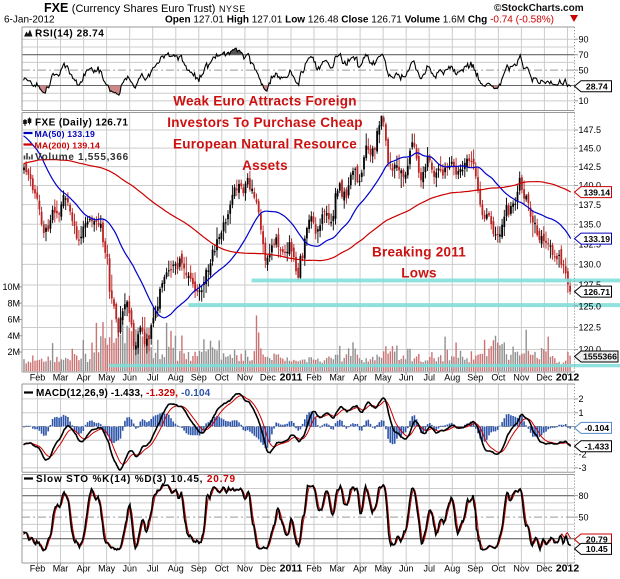  I want to click on svg-text: 10.45, so click(597, 549).